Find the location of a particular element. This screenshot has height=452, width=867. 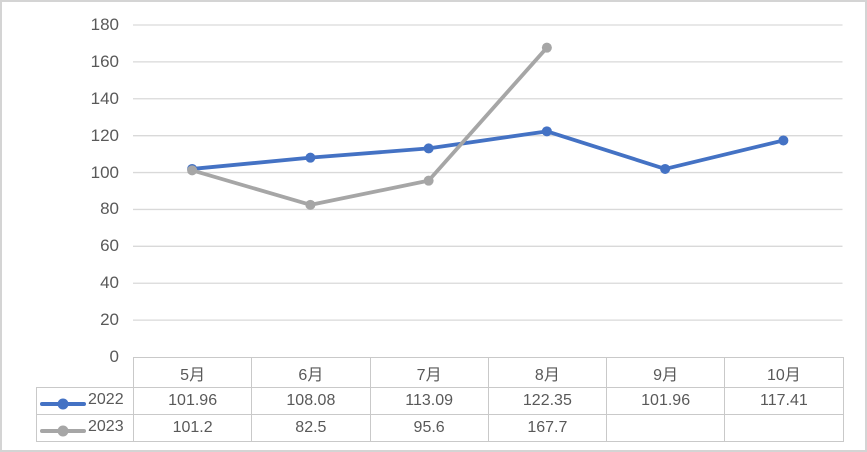

table-row: 2022 101.96 108.08 113.09 122.35 101.96 117.41 is located at coordinates (440, 401).